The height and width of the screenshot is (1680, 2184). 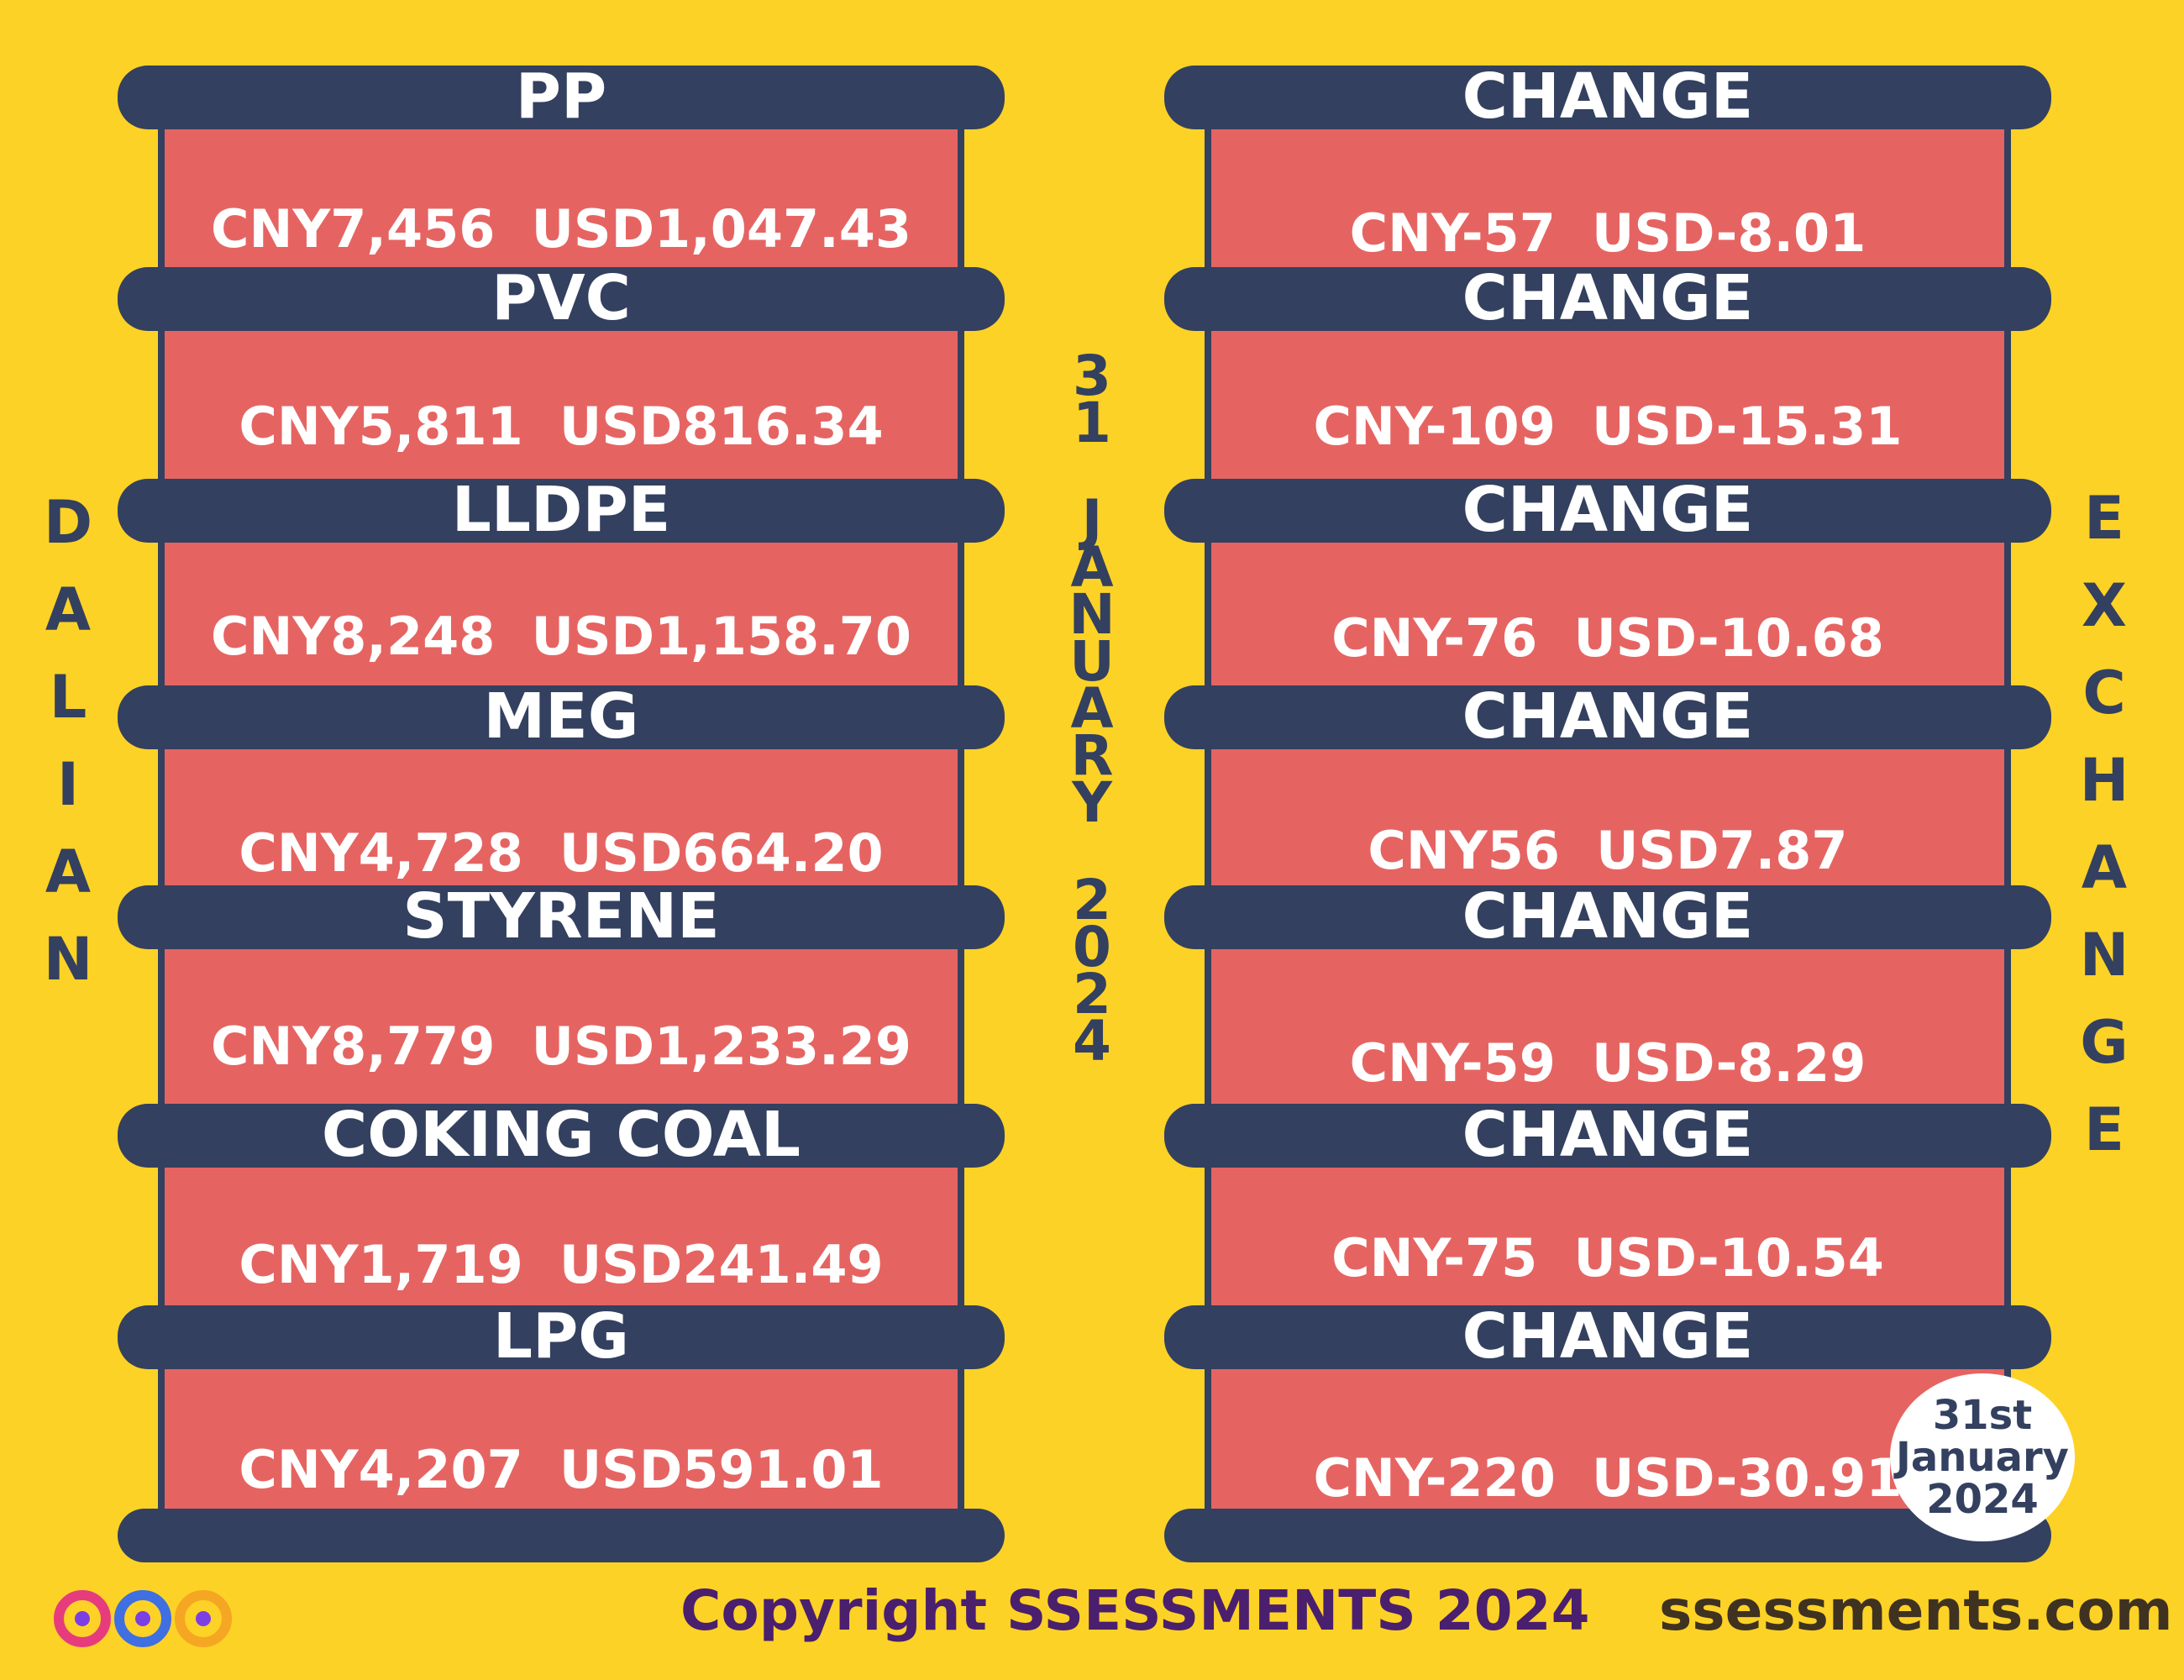 I want to click on product-price: CNY8,248 USD1,158.70, so click(x=561, y=636).